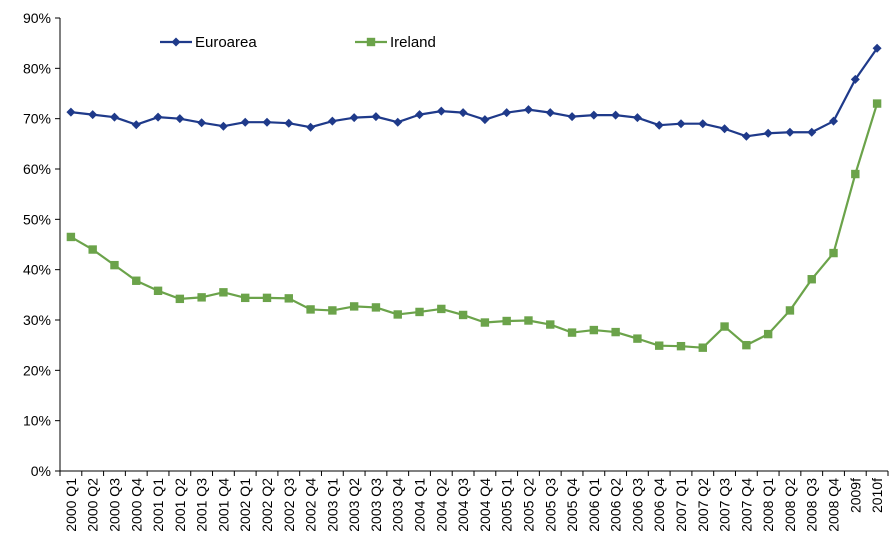 This screenshot has height=554, width=892. I want to click on x-tick-label: 2007 Q3, so click(725, 505).